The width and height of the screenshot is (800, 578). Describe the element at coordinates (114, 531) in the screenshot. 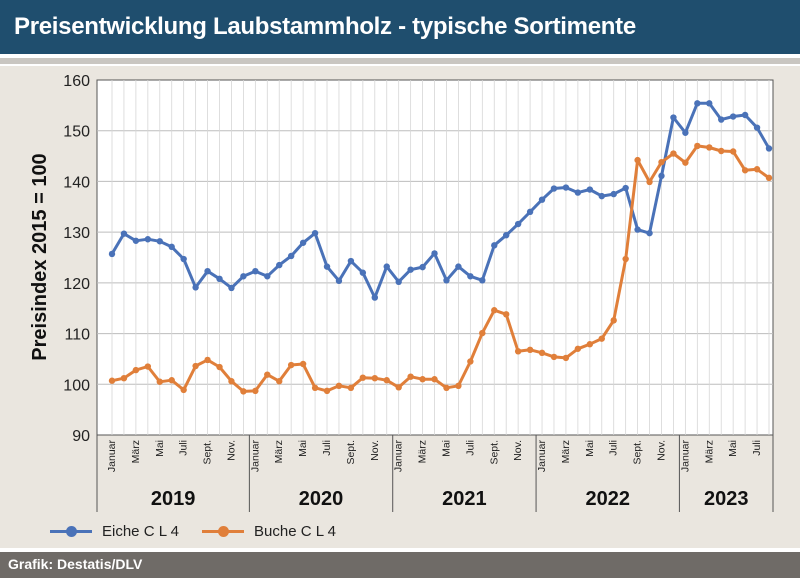

I see `legend-eiche: Eiche C L 4` at that location.